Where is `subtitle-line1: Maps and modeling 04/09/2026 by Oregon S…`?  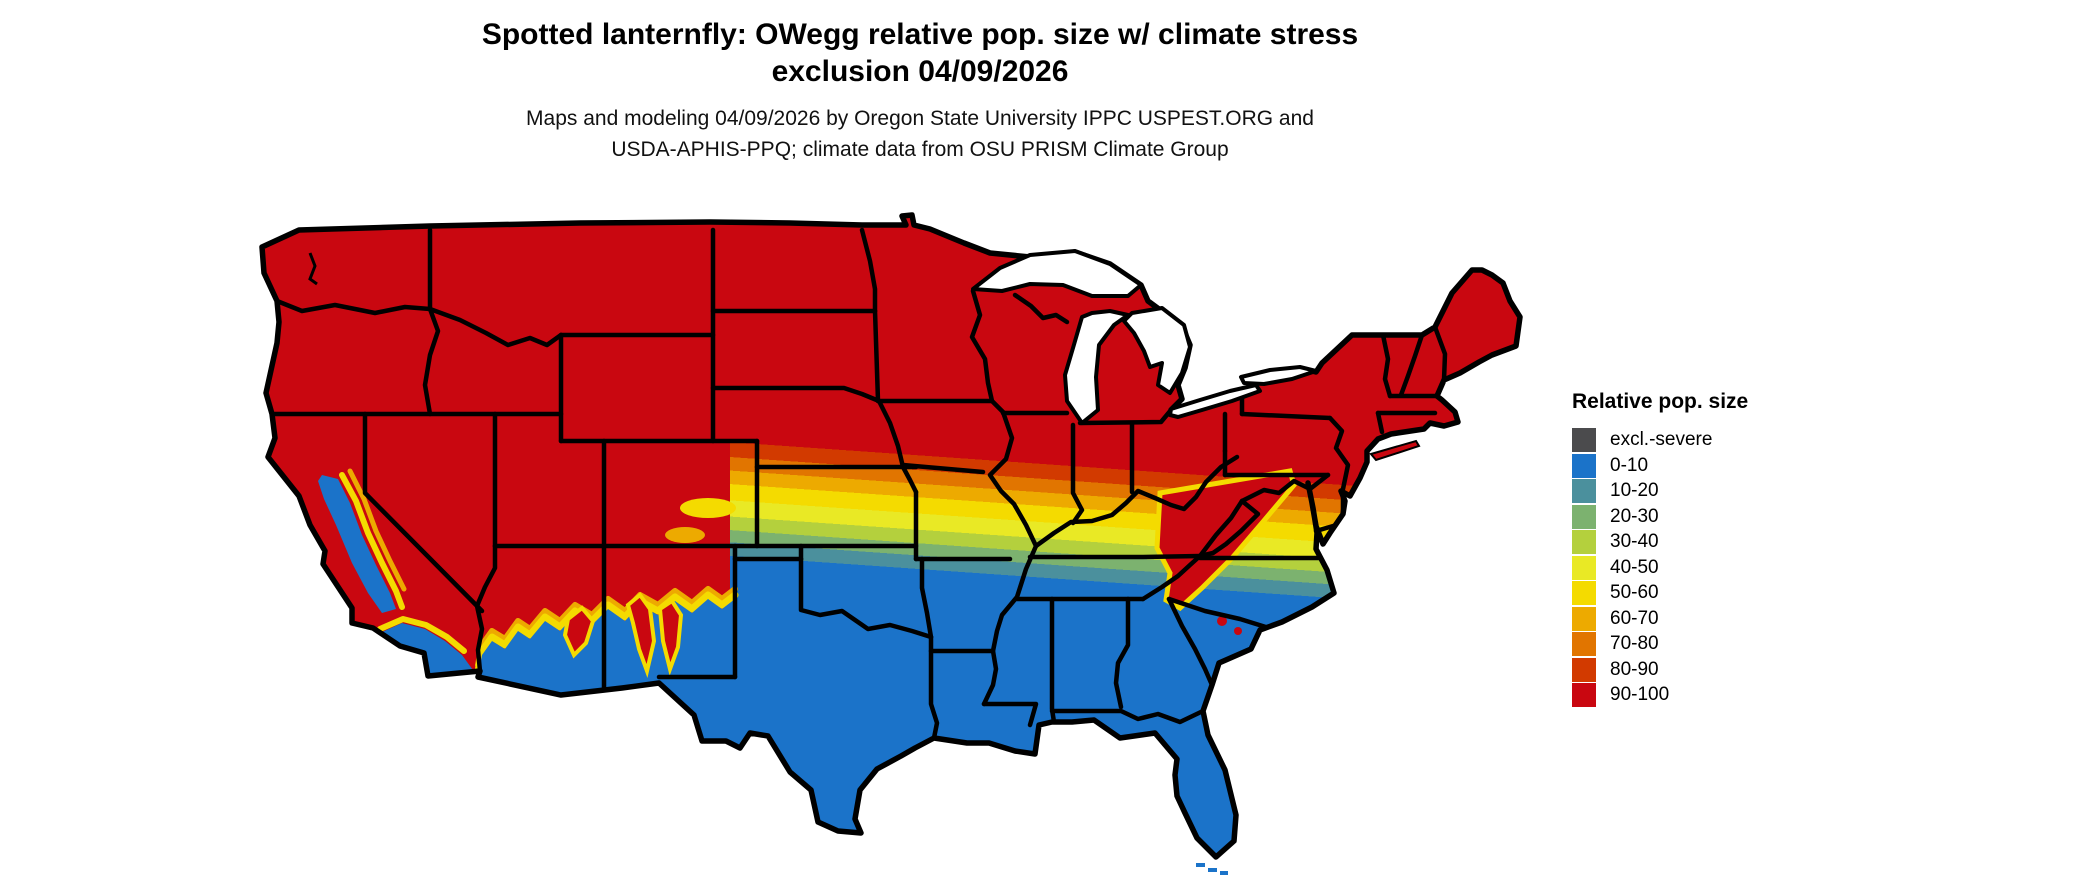
subtitle-line1: Maps and modeling 04/09/2026 by Oregon S… is located at coordinates (920, 118).